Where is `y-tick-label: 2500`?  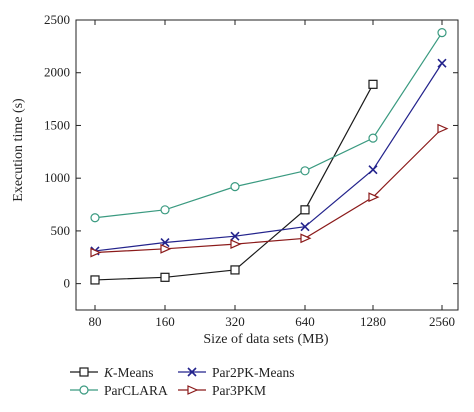 y-tick-label: 2500 is located at coordinates (57, 19).